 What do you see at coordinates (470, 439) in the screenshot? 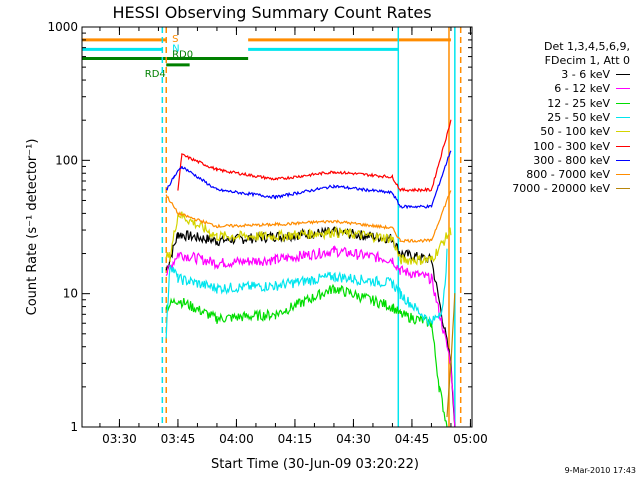
I see `x-tick-label: 05:00` at bounding box center [470, 439].